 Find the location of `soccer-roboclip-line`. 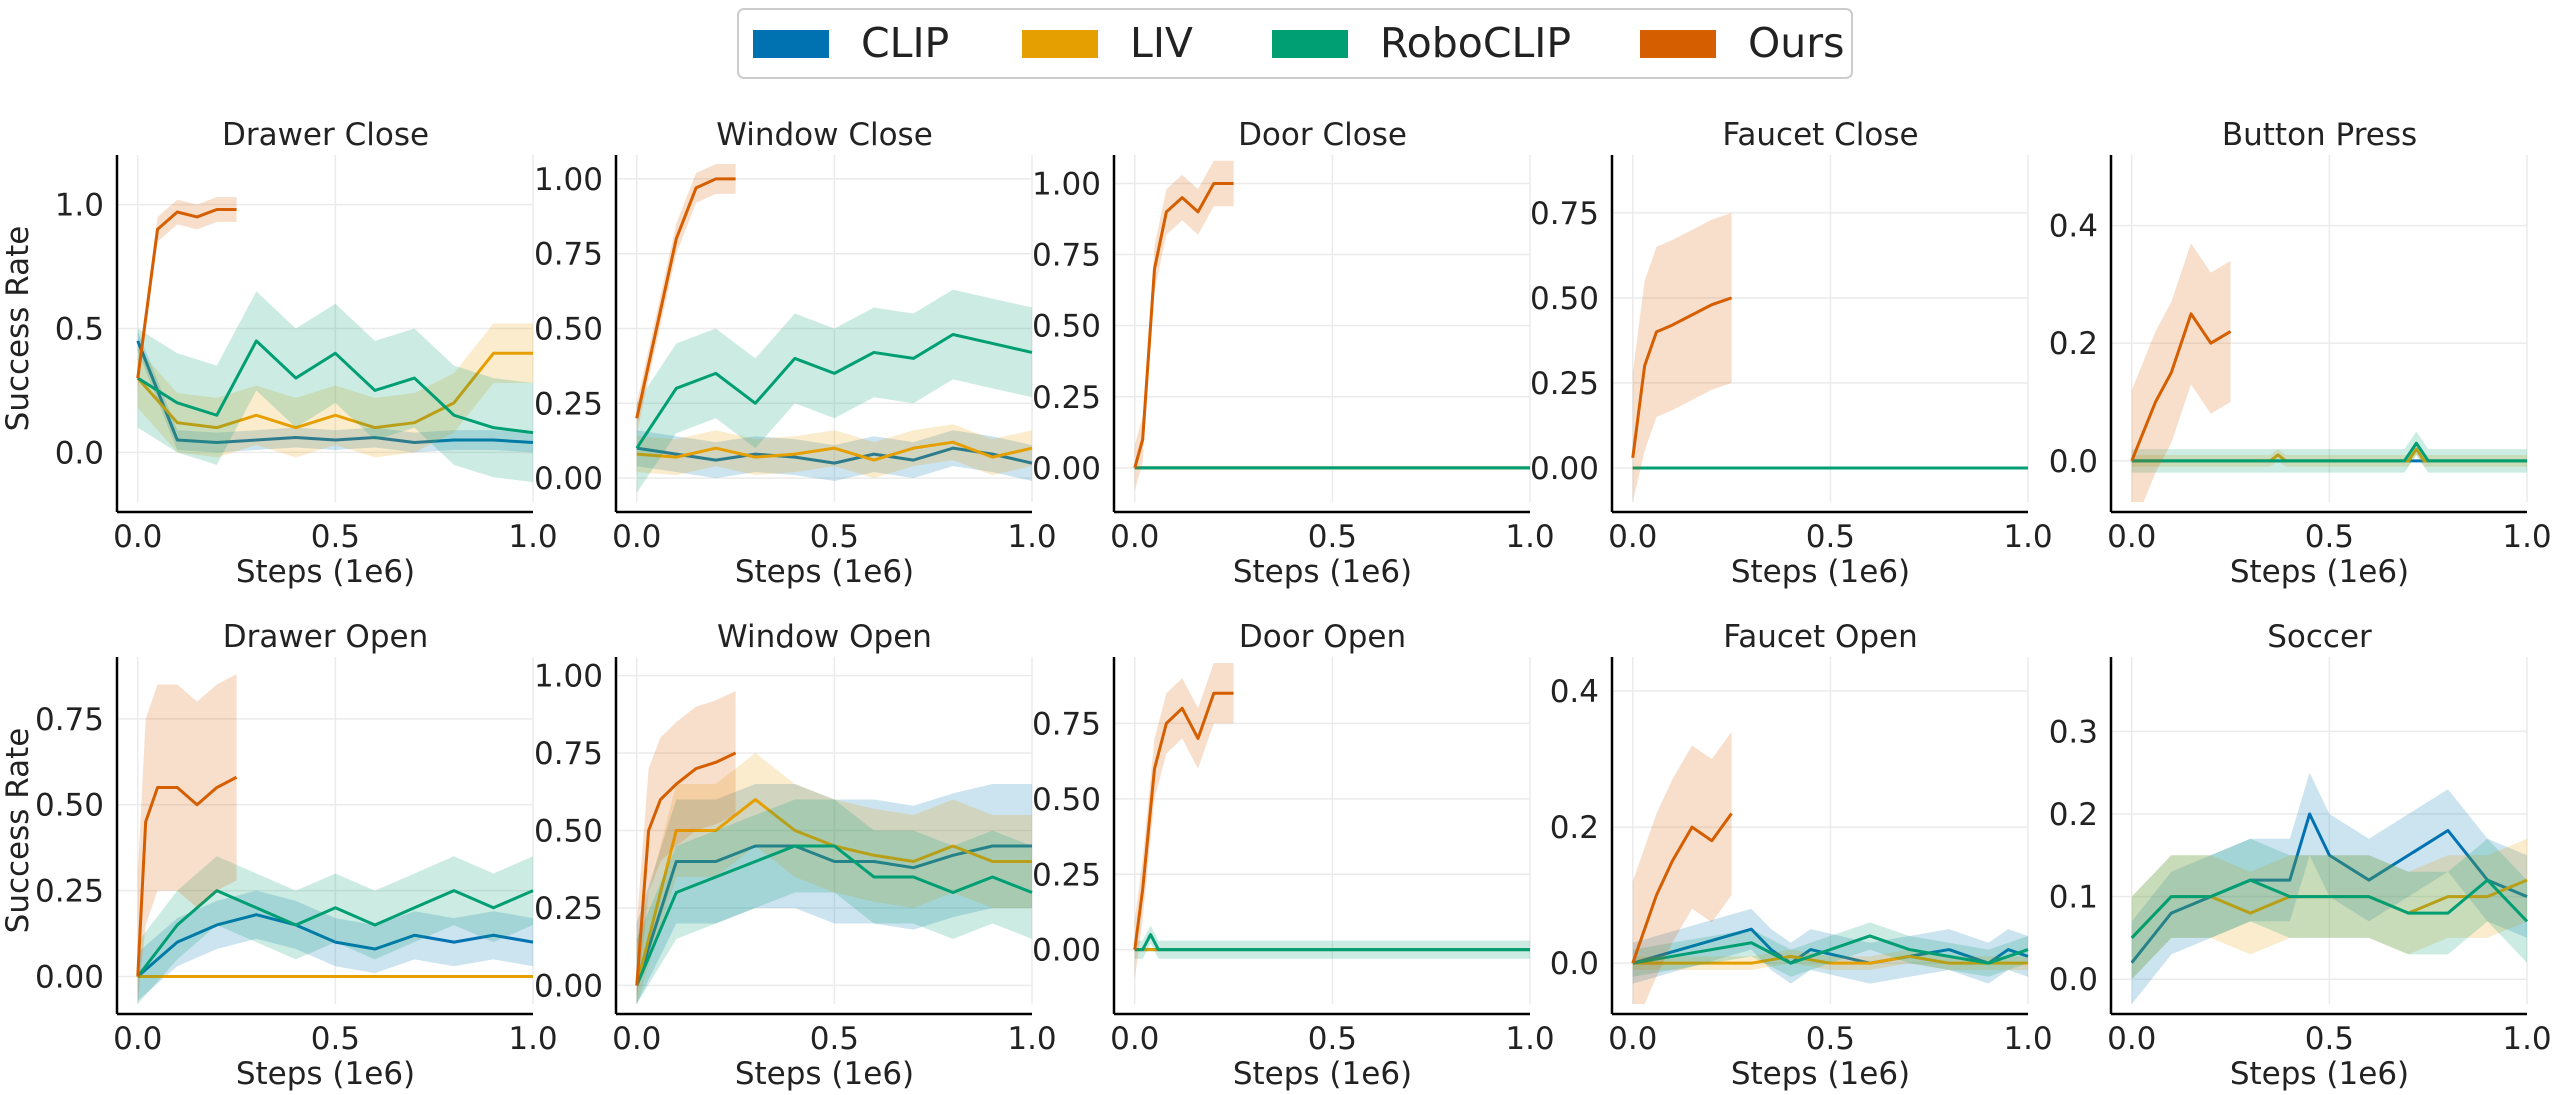

soccer-roboclip-line is located at coordinates (2329, 908).